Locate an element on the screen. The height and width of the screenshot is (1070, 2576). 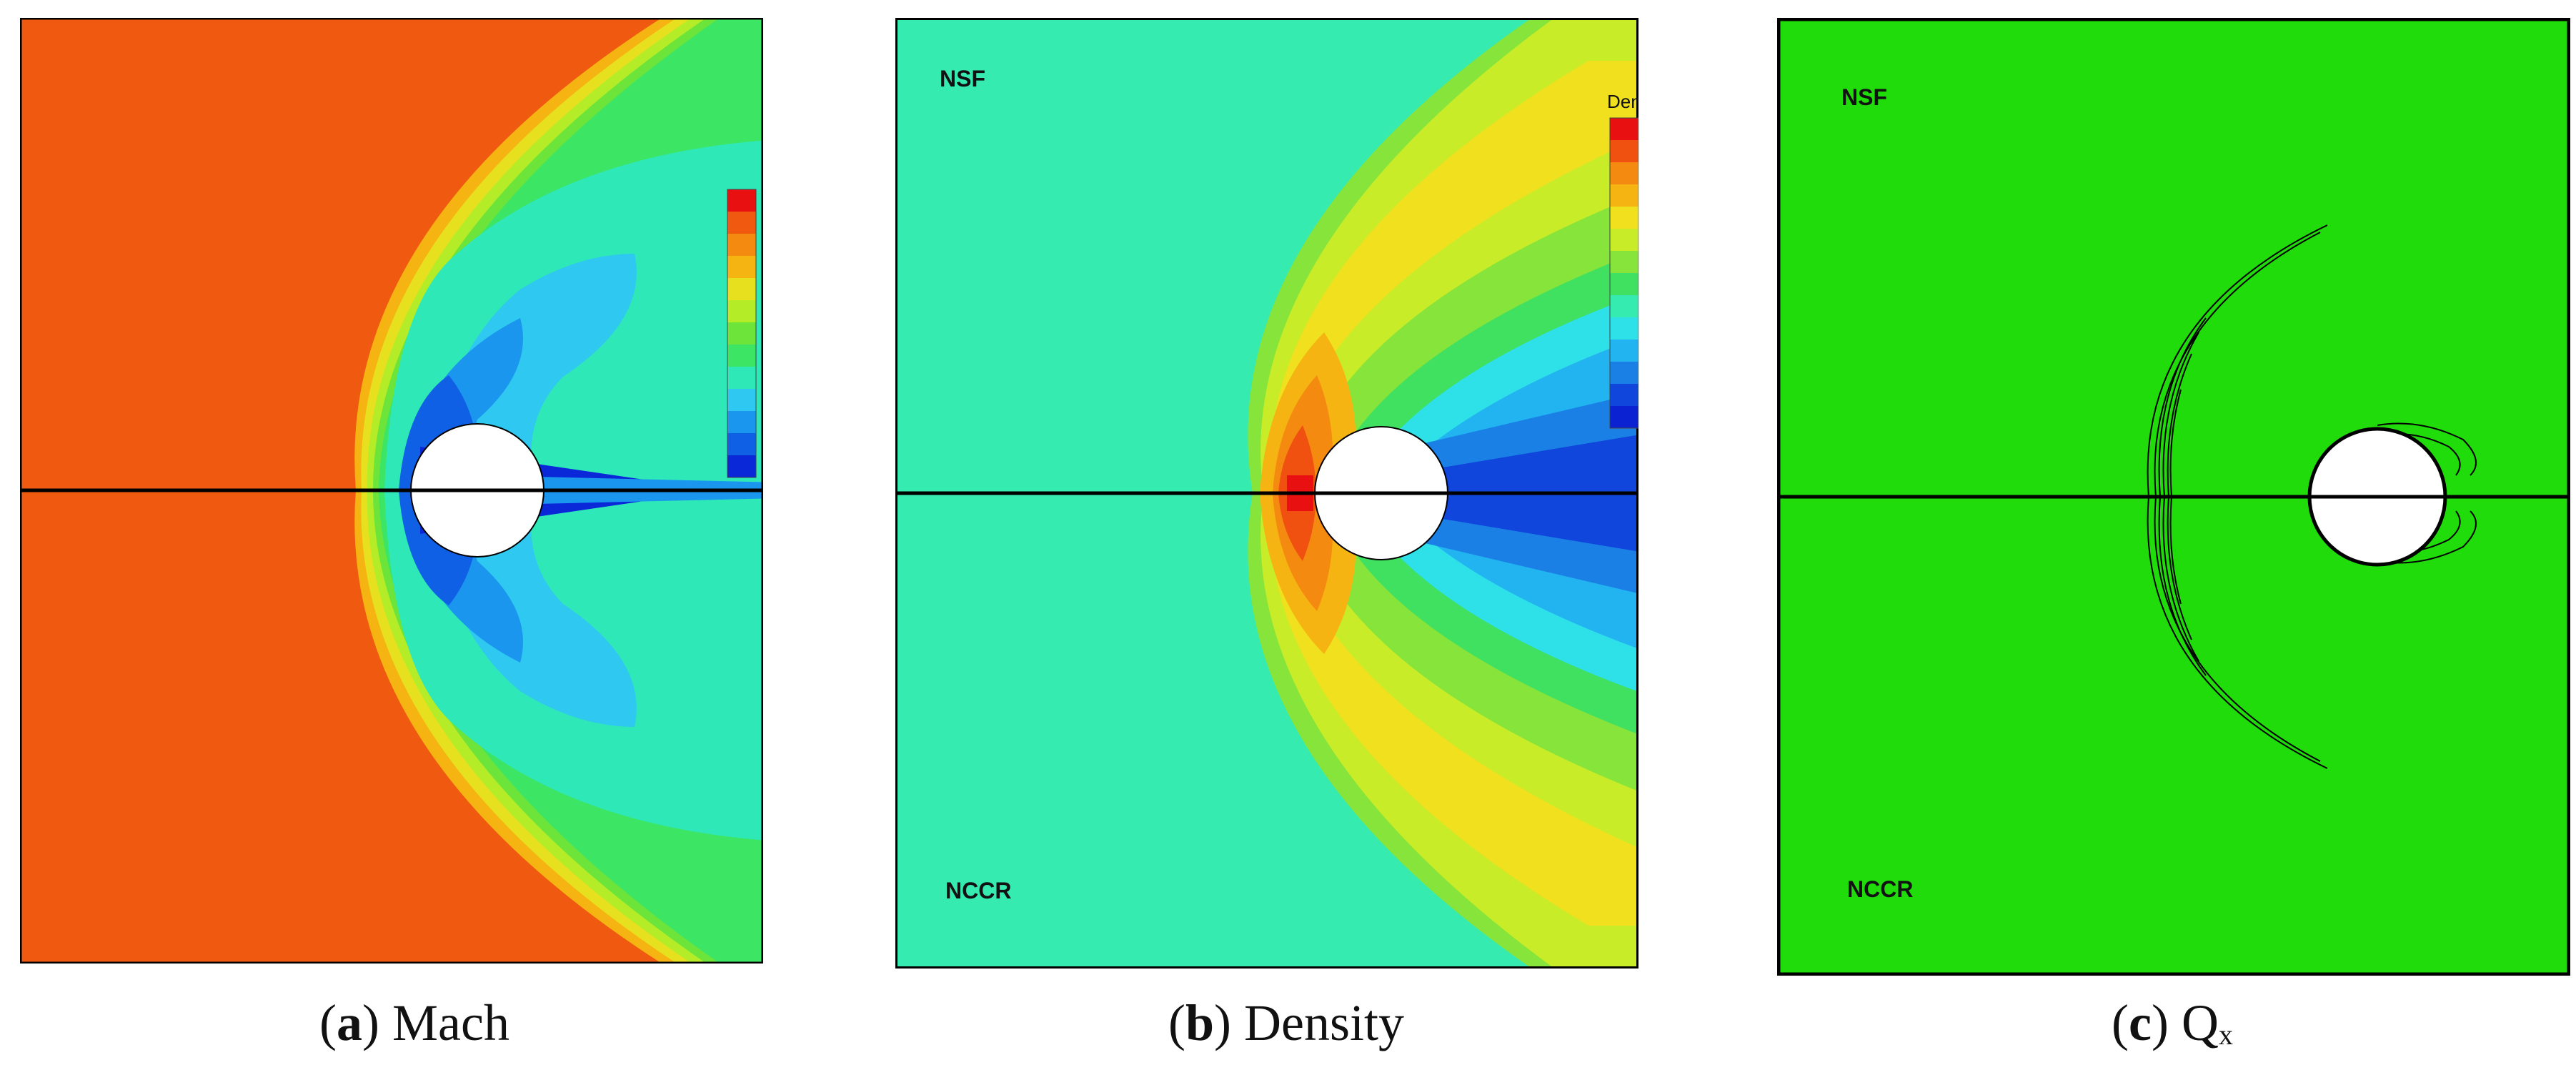
caption-a: (a) Mach is located at coordinates (414, 1022).